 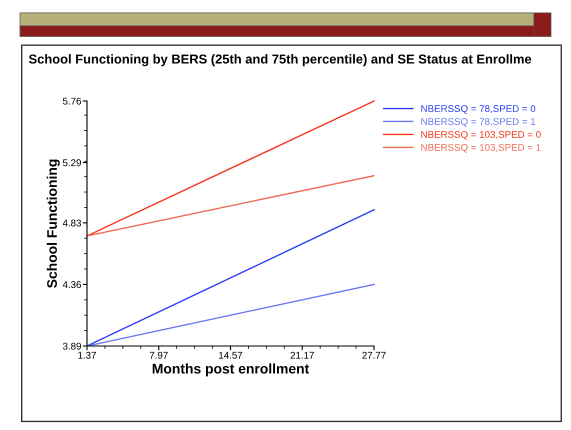 I want to click on y-tick-label: 5.76, so click(x=72, y=101).